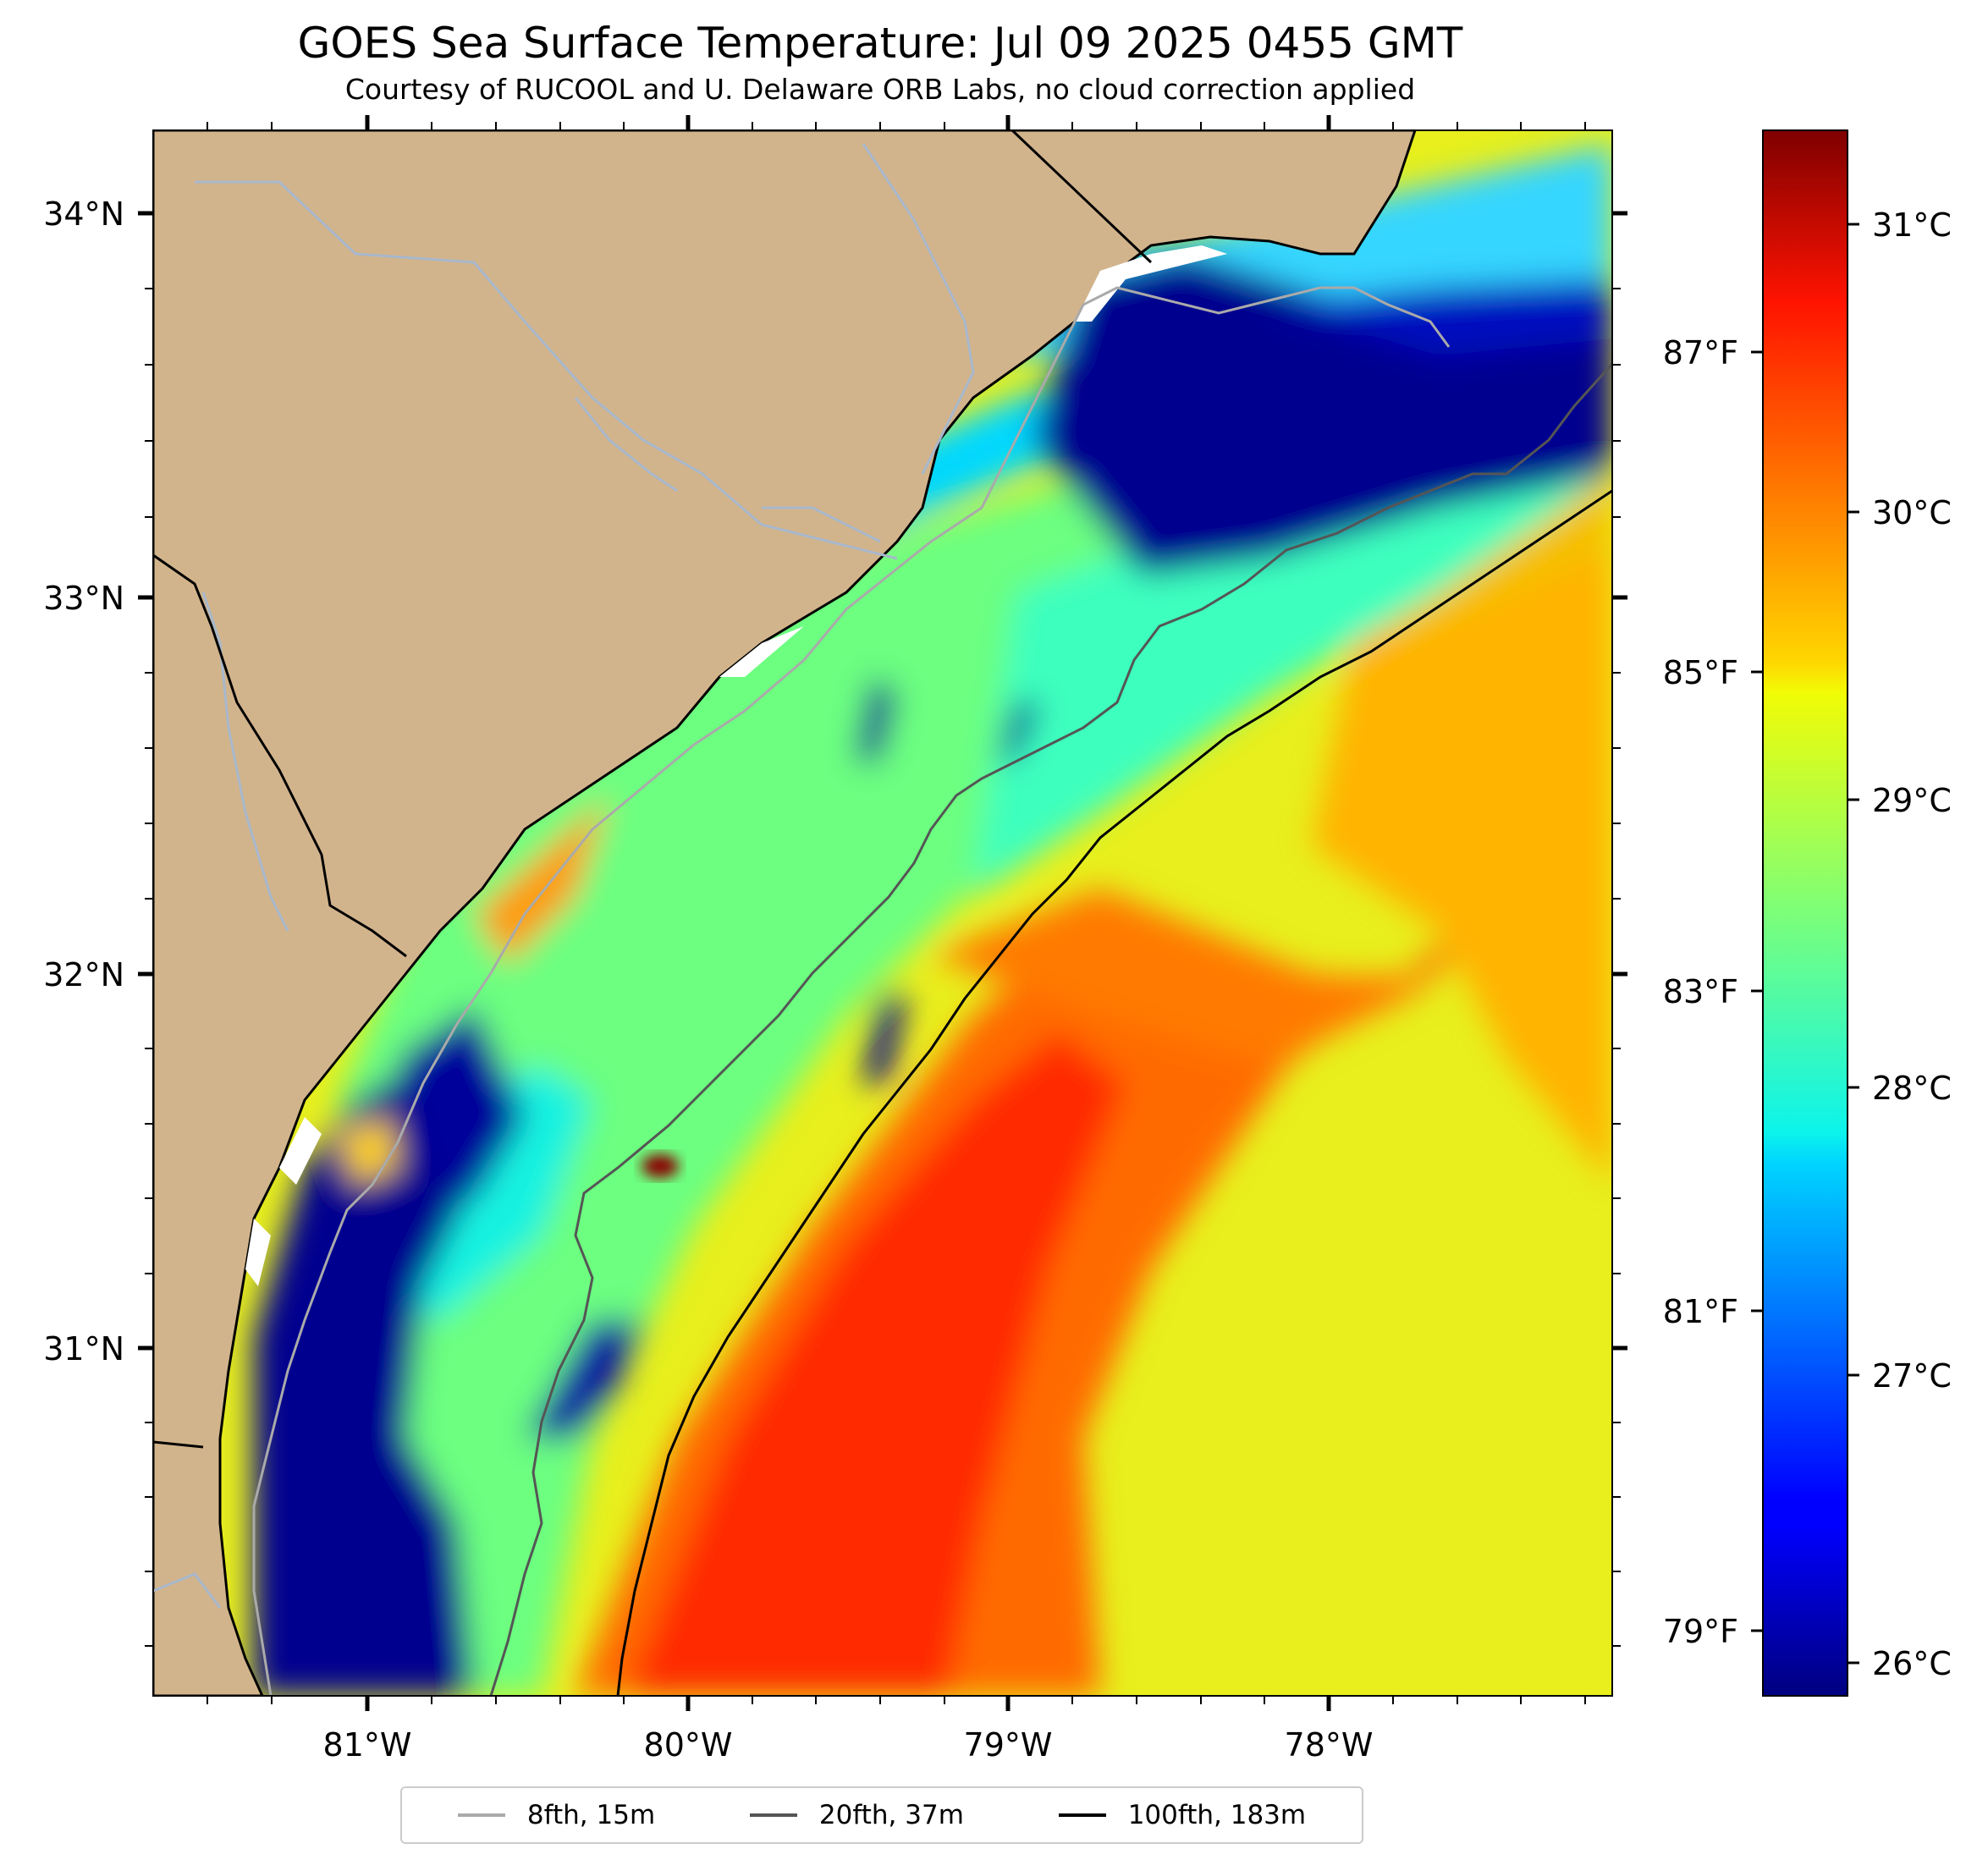 The image size is (1988, 1871). Describe the element at coordinates (481, 1815) in the screenshot. I see `legend-line-8fth` at that location.